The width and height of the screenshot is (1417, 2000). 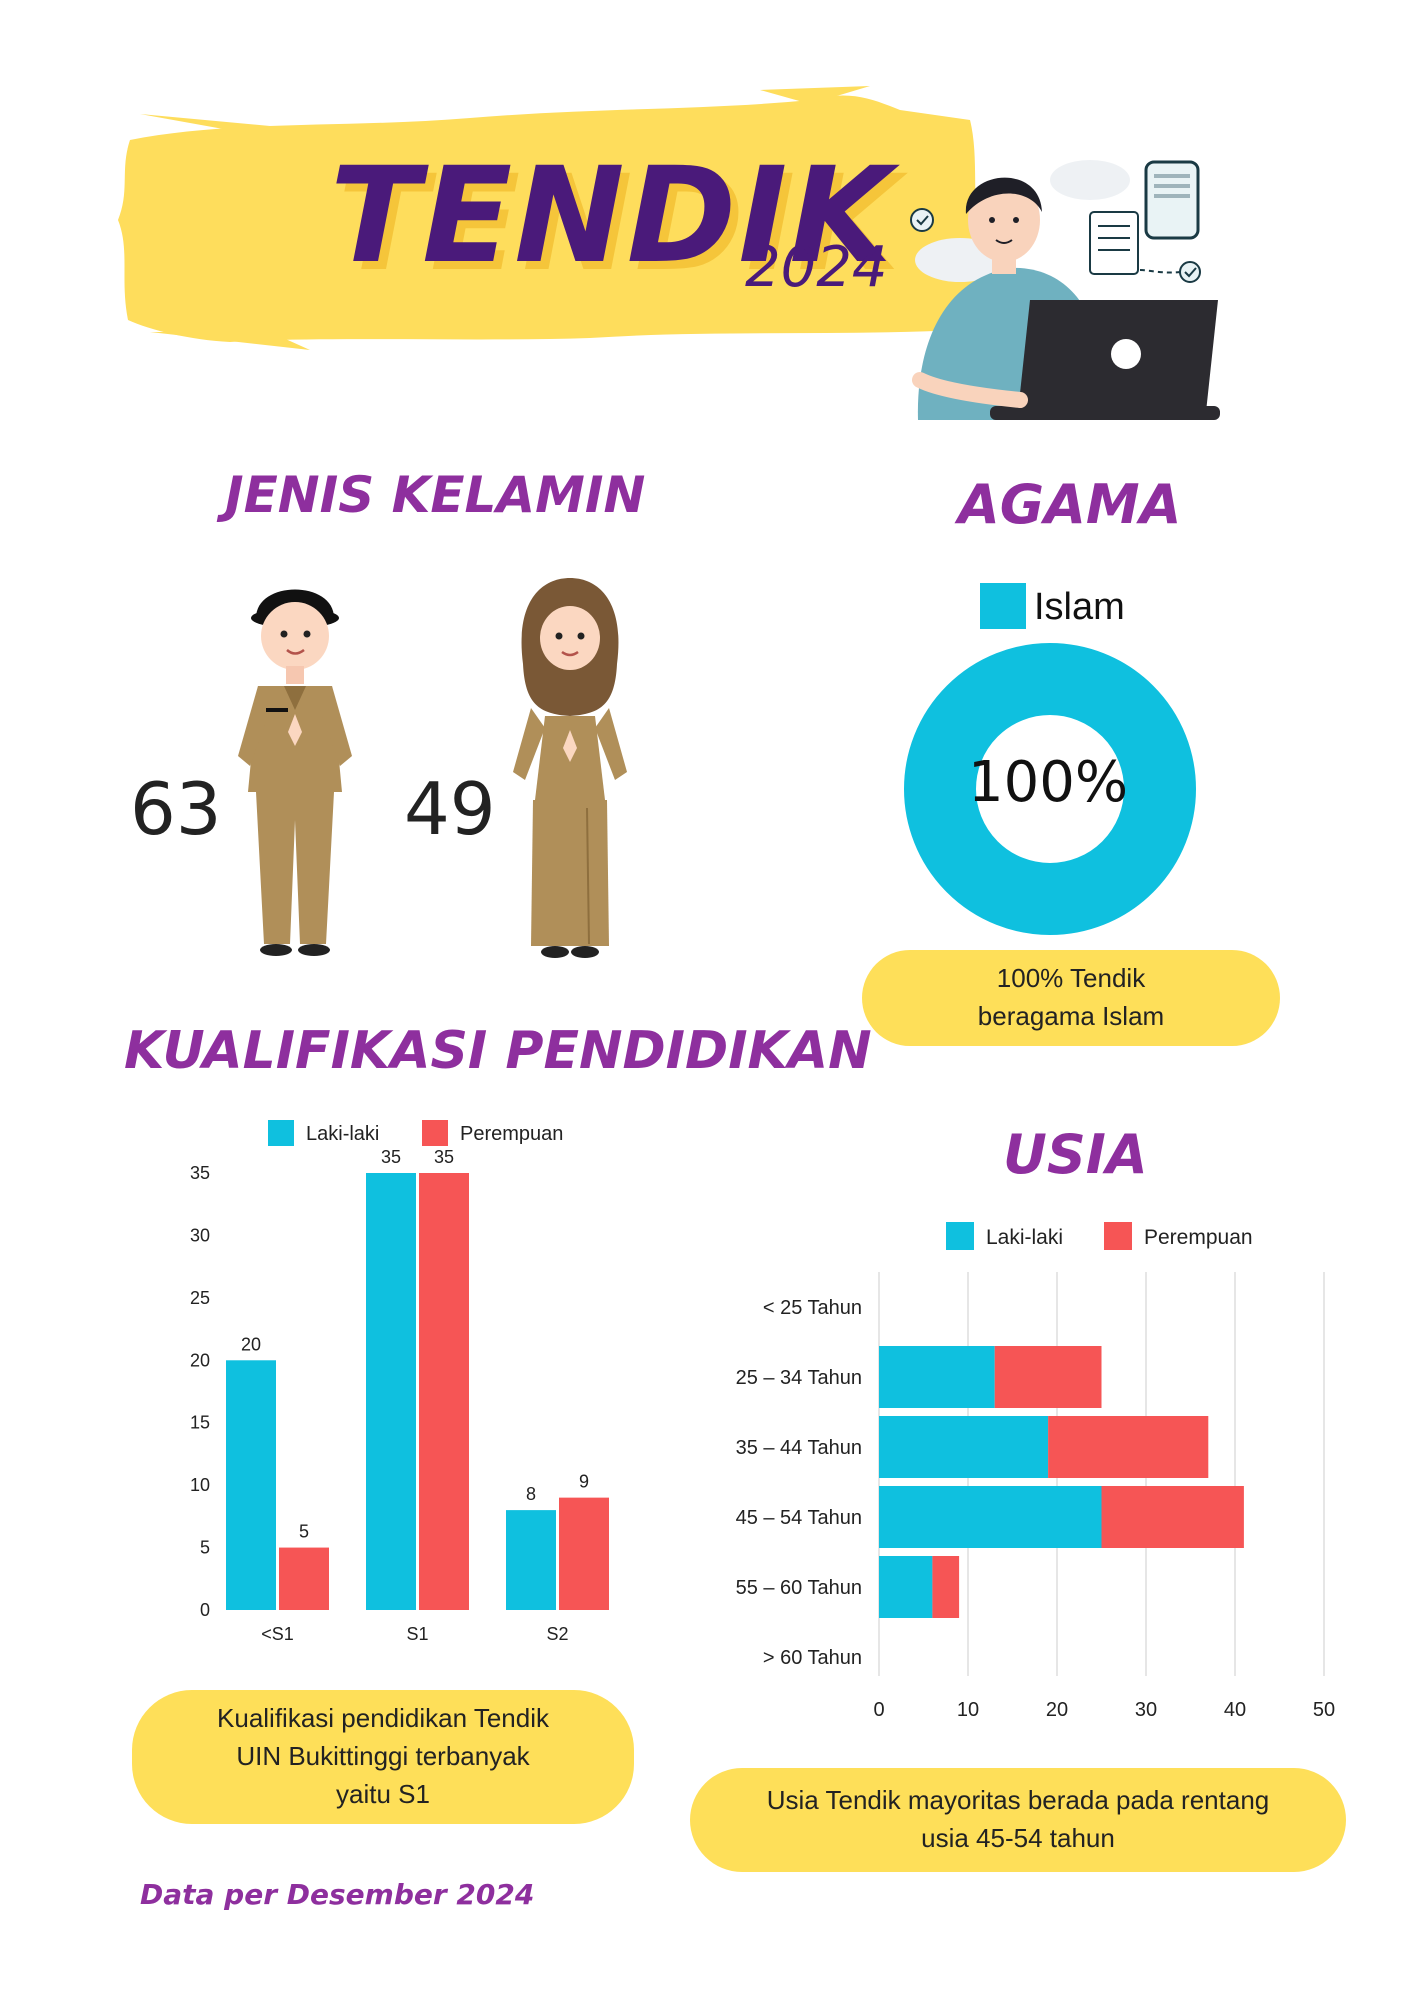 I want to click on female-figure-illustration, so click(x=570, y=768).